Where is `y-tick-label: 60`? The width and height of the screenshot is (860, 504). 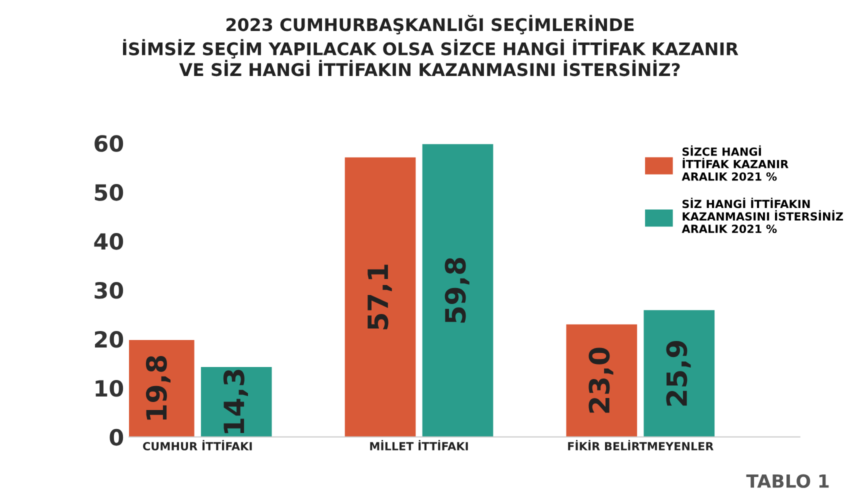
y-tick-label: 60 is located at coordinates (109, 143).